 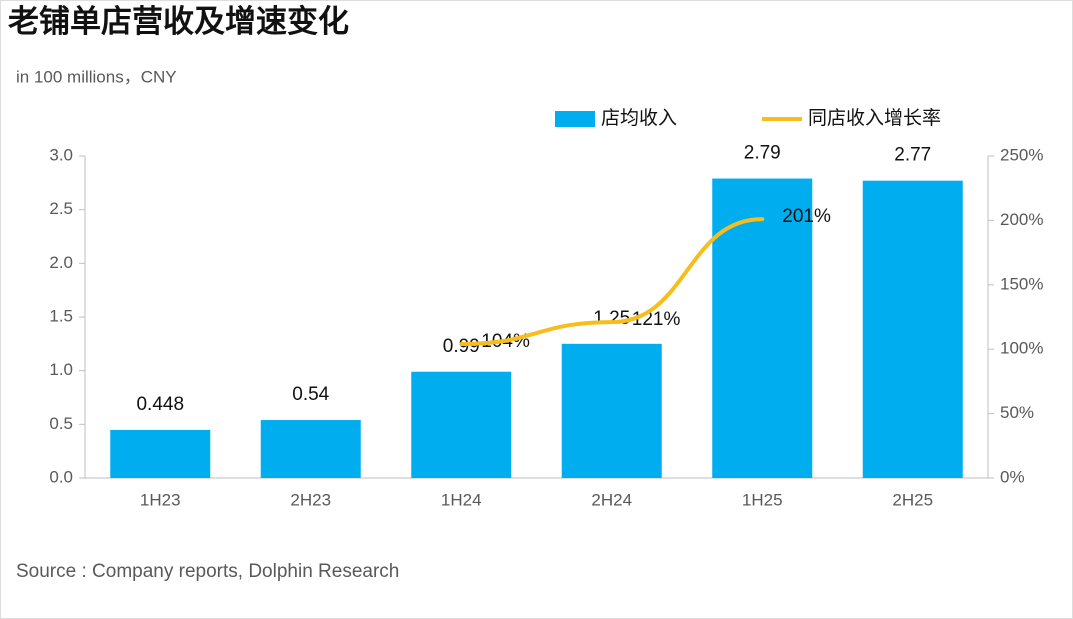 What do you see at coordinates (61, 369) in the screenshot?
I see `y-tick-label: 1.0` at bounding box center [61, 369].